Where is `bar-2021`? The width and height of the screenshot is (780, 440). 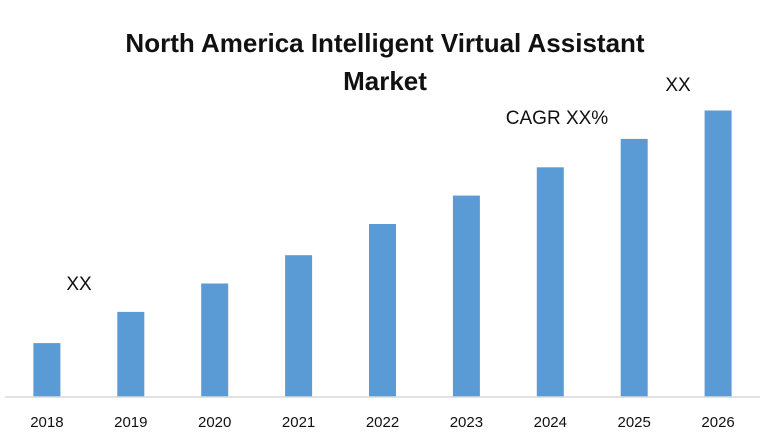 bar-2021 is located at coordinates (299, 326).